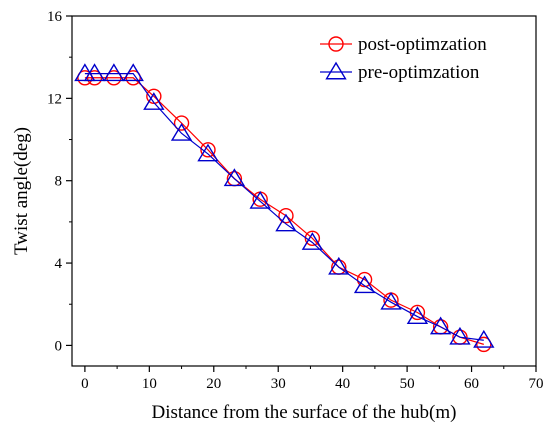 This screenshot has width=550, height=435. I want to click on x-tick-label: 10, so click(149, 384).